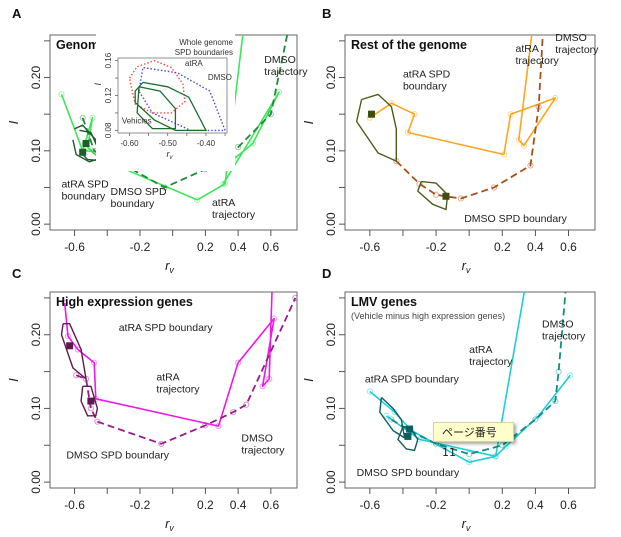 Image resolution: width=621 pixels, height=537 pixels. What do you see at coordinates (427, 75) in the screenshot?
I see `annotation-line: atRA SPD` at bounding box center [427, 75].